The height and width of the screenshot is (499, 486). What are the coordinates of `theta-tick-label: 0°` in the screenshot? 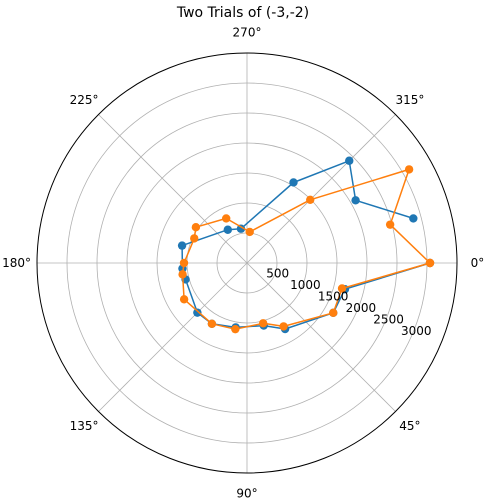 It's located at (478, 263).